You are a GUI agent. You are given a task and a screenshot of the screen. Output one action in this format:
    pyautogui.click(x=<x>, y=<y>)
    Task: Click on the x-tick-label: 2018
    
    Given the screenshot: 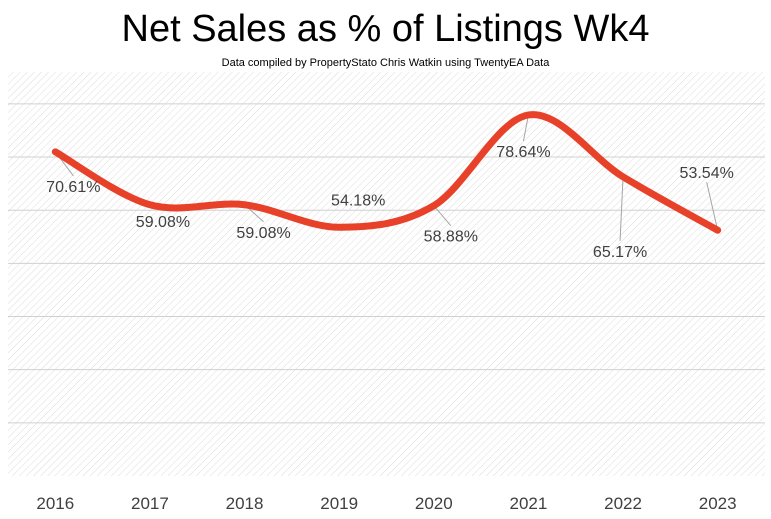 What is the action you would take?
    pyautogui.click(x=245, y=503)
    